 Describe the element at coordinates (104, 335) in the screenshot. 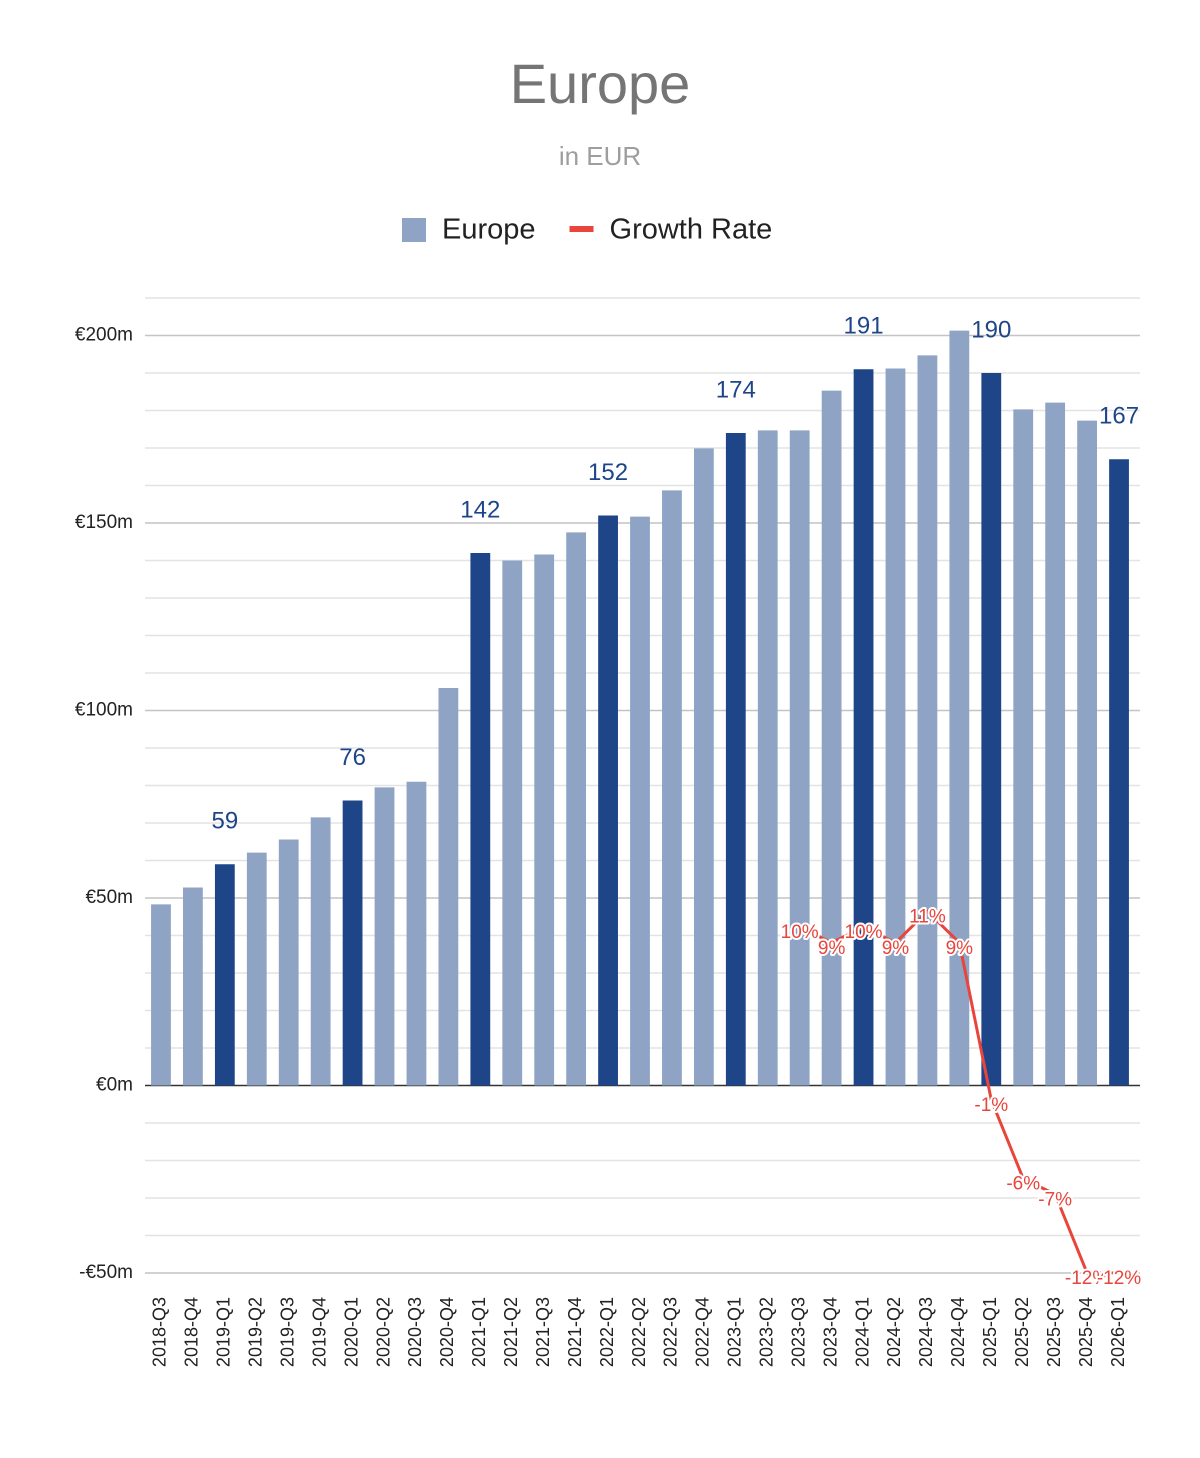

I see `y-tick-label: €200m` at that location.